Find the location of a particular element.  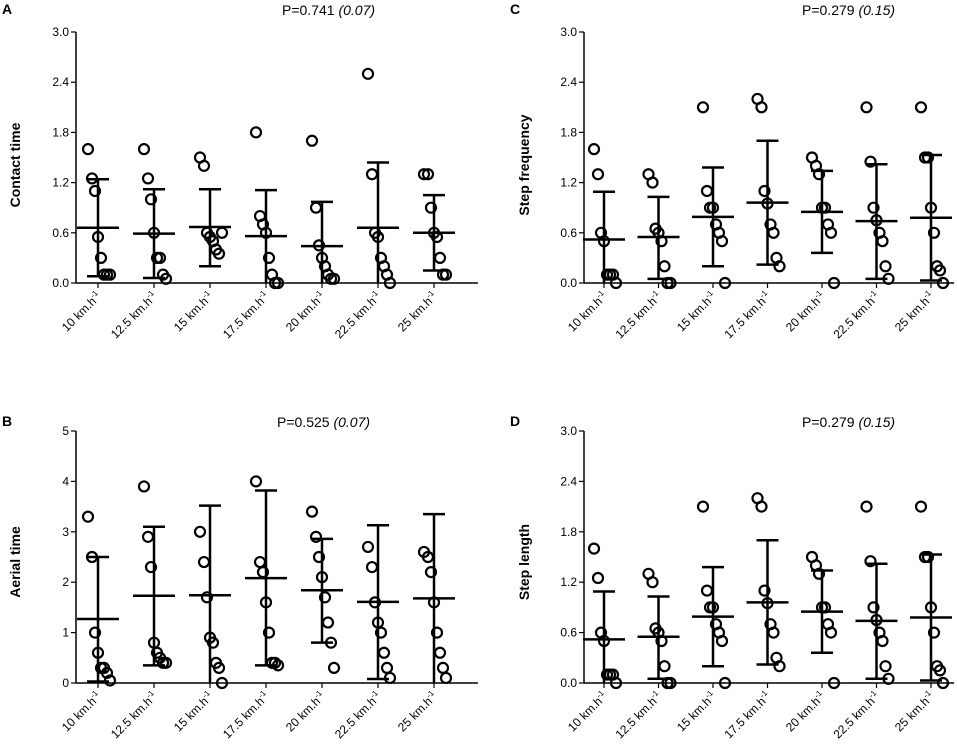

panel-c-pvalue: P=0.279 (0.15) is located at coordinates (848, 10).